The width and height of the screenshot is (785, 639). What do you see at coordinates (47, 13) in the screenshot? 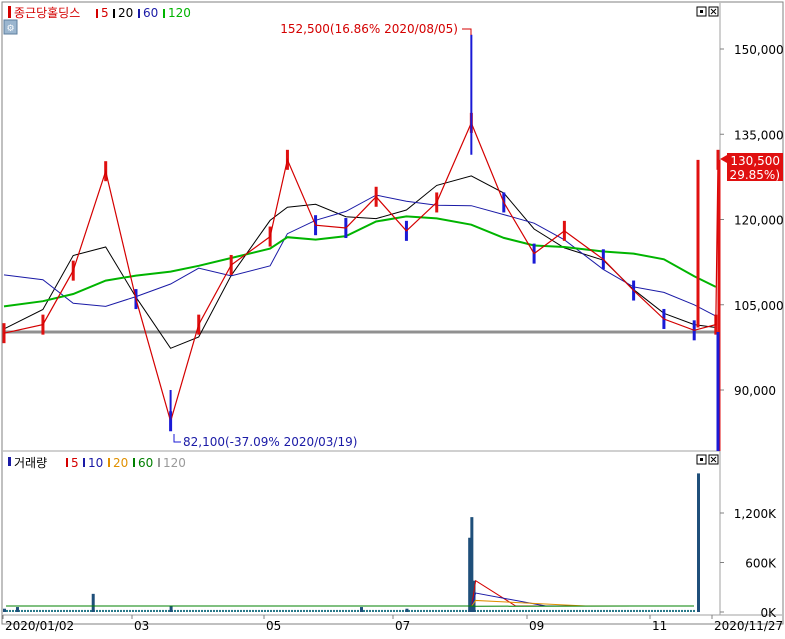
I see `stock-name: 종근당홀딩스` at bounding box center [47, 13].